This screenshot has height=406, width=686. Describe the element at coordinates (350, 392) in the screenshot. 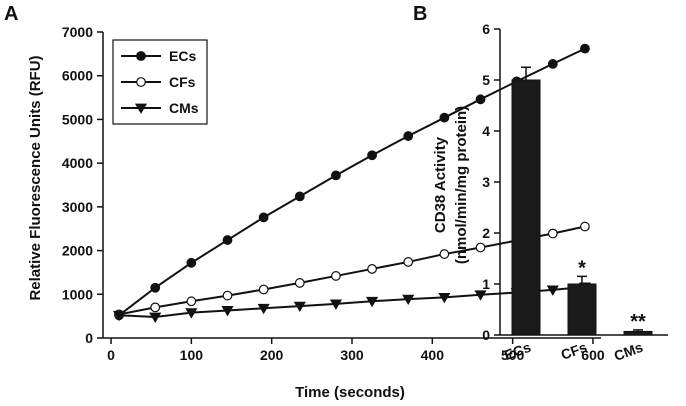

I see `x-axis-label: Time (seconds)` at that location.